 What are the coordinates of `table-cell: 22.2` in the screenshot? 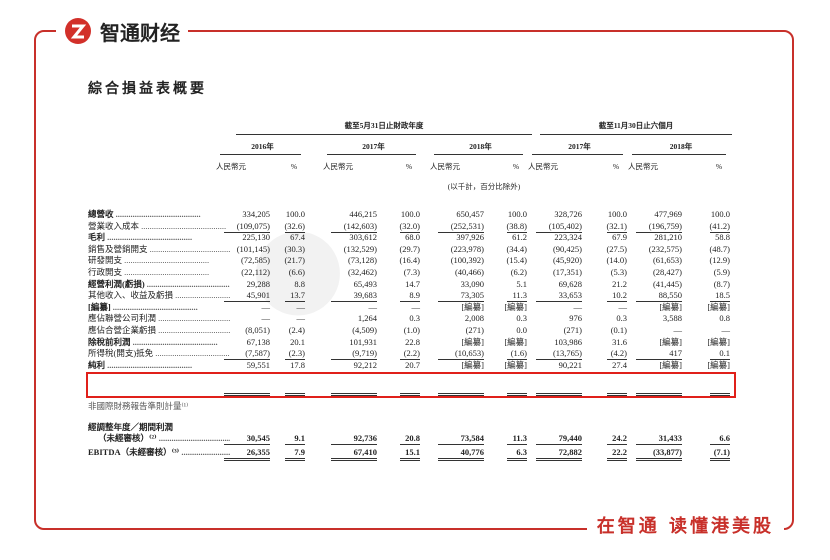 It's located at (619, 452).